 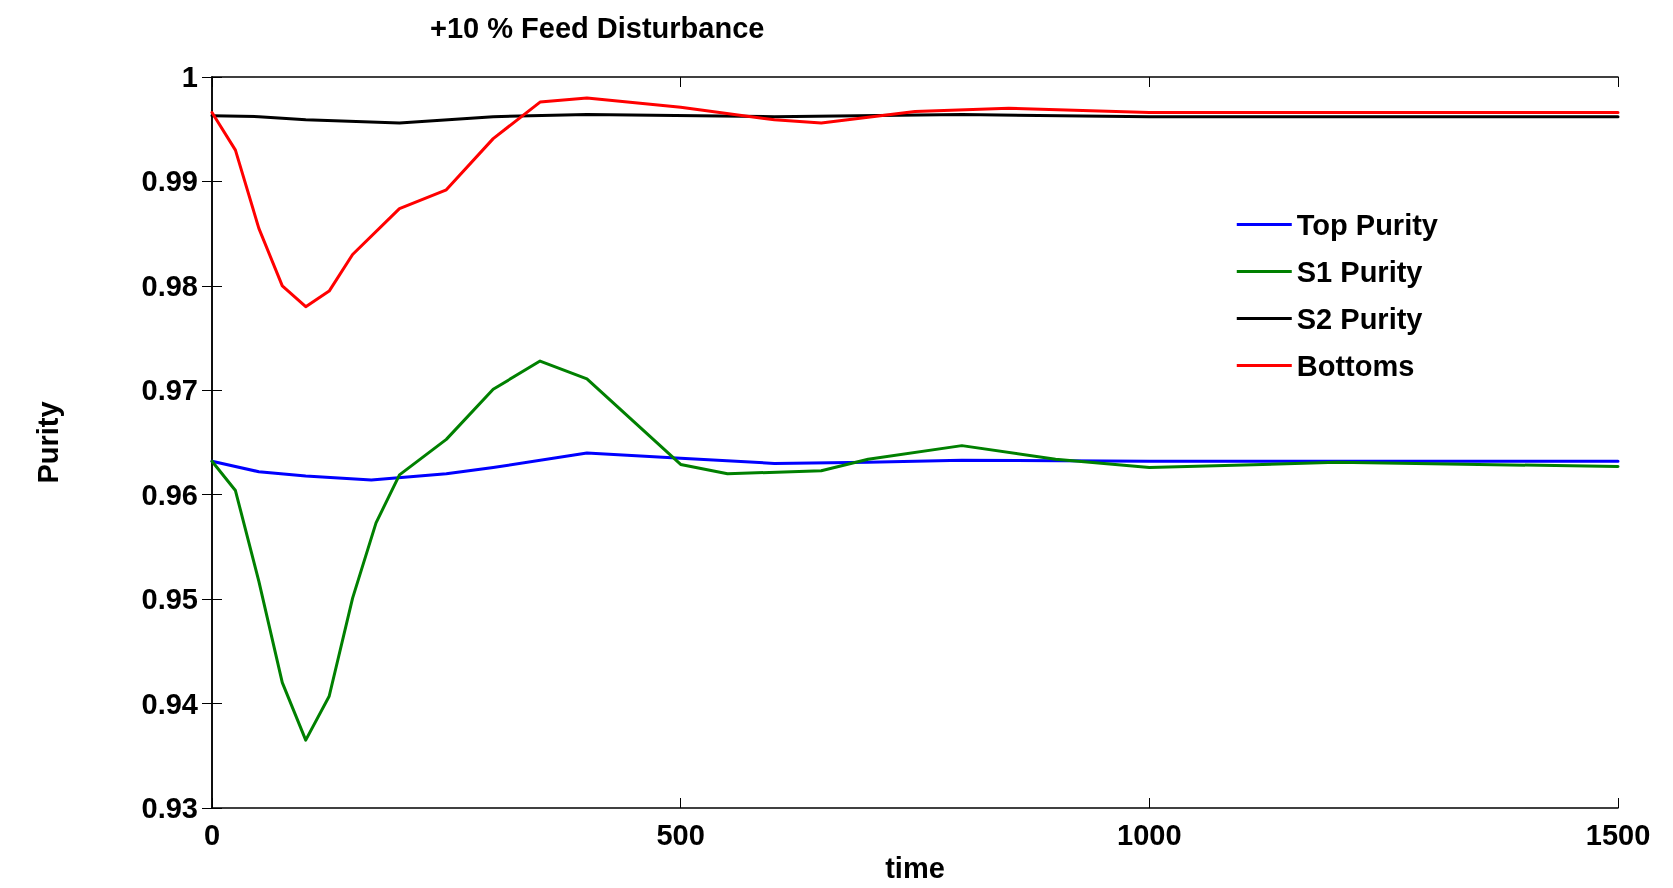 I want to click on y-tick-label: 0.99, so click(x=169, y=181).